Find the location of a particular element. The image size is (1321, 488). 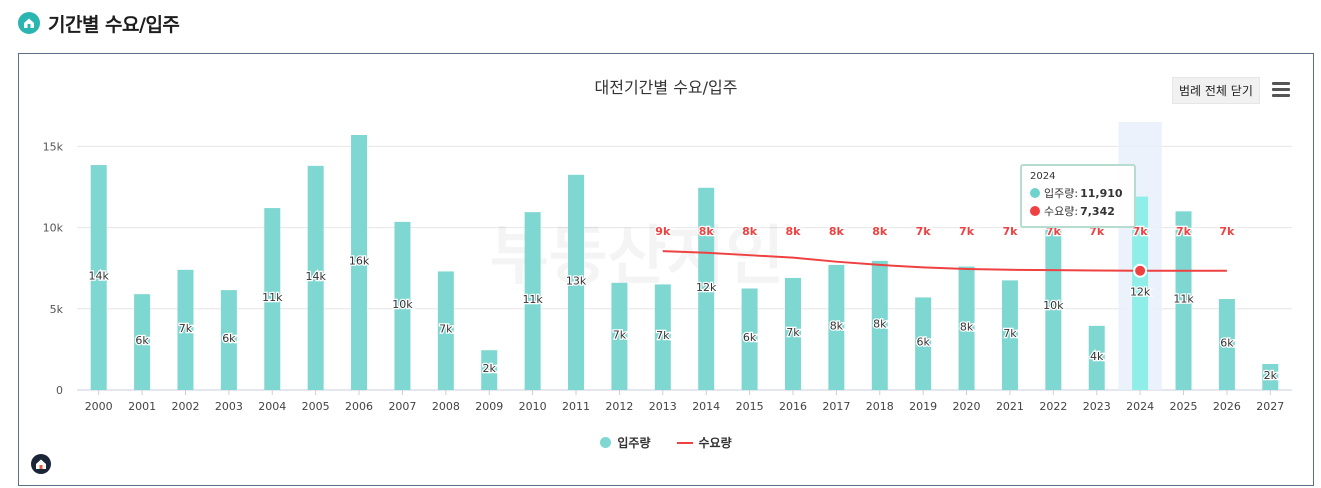

y-tick-label: 5k is located at coordinates (57, 309).